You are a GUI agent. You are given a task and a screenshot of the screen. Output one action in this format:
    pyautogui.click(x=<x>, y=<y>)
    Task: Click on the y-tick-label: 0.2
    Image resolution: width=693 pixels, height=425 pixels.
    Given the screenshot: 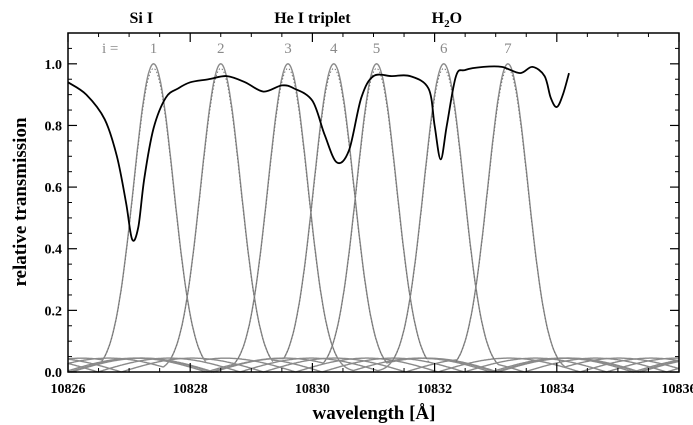 What is the action you would take?
    pyautogui.click(x=54, y=311)
    